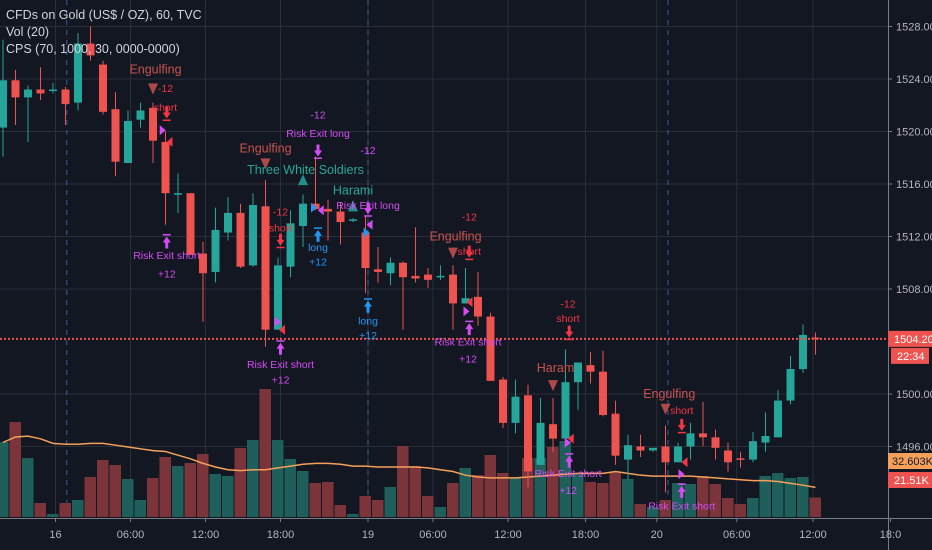 Image resolution: width=932 pixels, height=550 pixels. I want to click on annotation-pattern-bear: Haram, so click(556, 368).